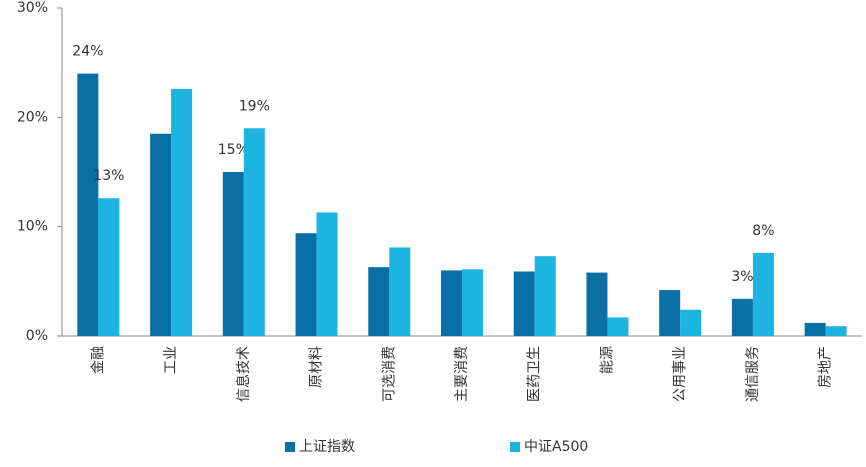  Describe the element at coordinates (535, 374) in the screenshot. I see `x-tick-label: 医药卫生` at that location.